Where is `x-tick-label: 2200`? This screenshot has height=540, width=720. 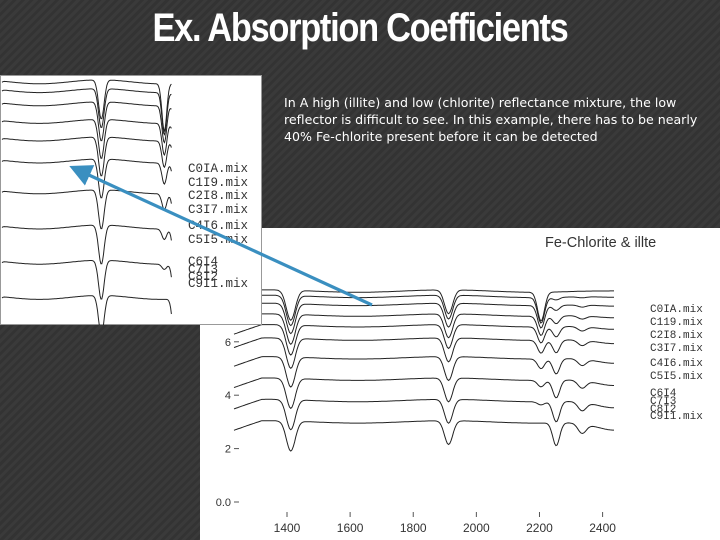 x-tick-label: 2200 is located at coordinates (539, 528).